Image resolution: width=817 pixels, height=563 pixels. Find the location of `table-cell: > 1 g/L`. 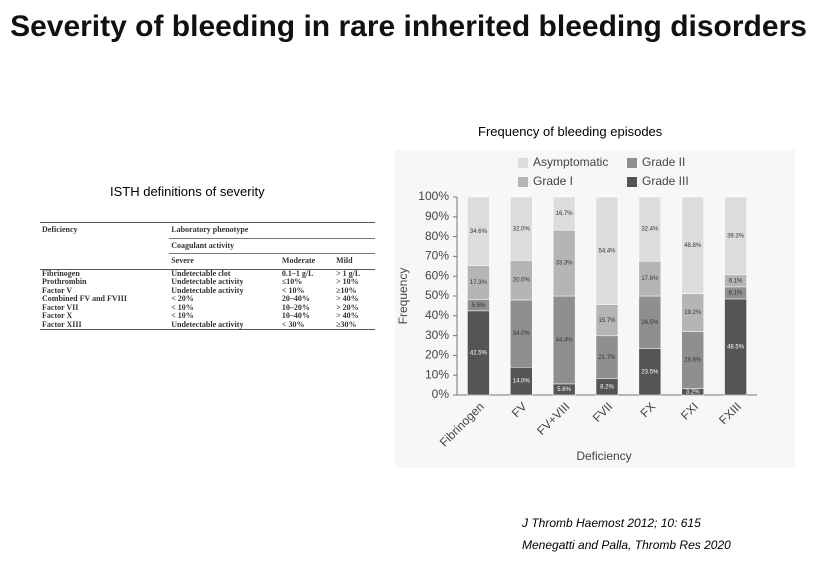

table-cell: > 1 g/L is located at coordinates (348, 273).